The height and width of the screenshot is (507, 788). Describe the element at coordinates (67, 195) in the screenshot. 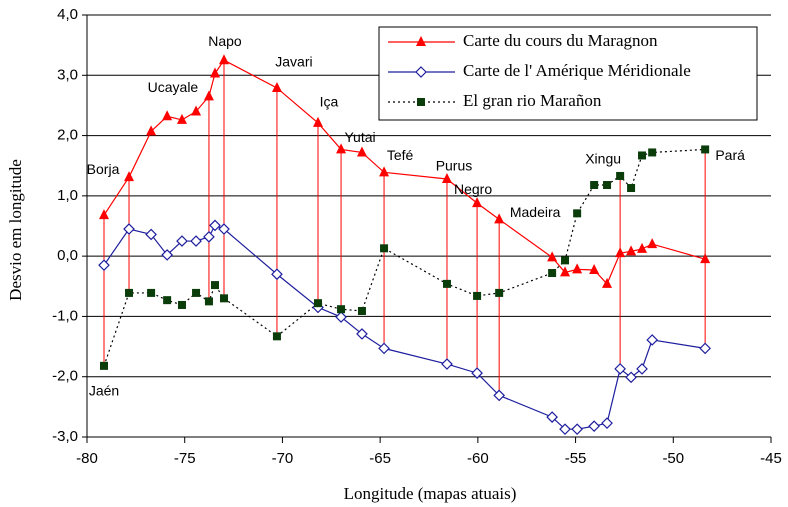

I see `y-tick-label: 1,0` at that location.